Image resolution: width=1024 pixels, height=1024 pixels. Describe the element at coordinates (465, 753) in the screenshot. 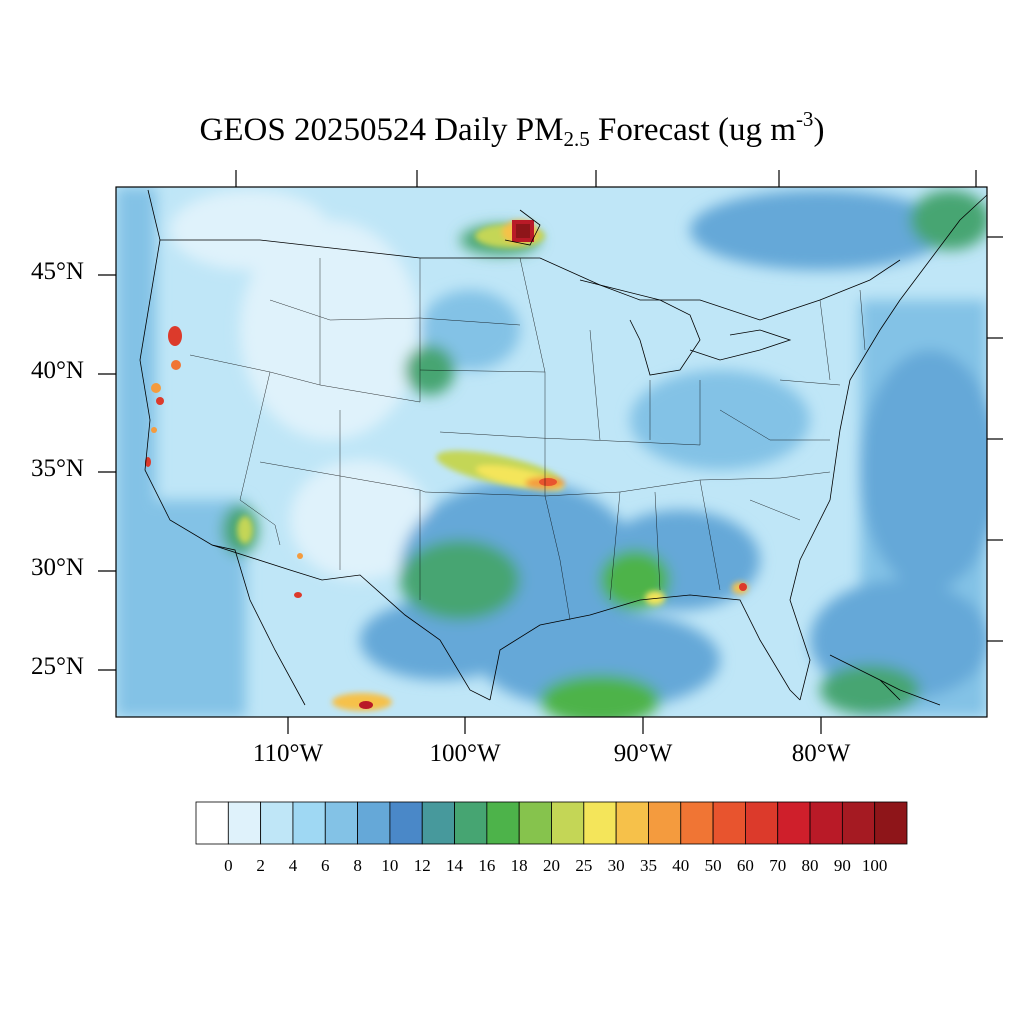

I see `lon-label-100w: 100°W` at that location.